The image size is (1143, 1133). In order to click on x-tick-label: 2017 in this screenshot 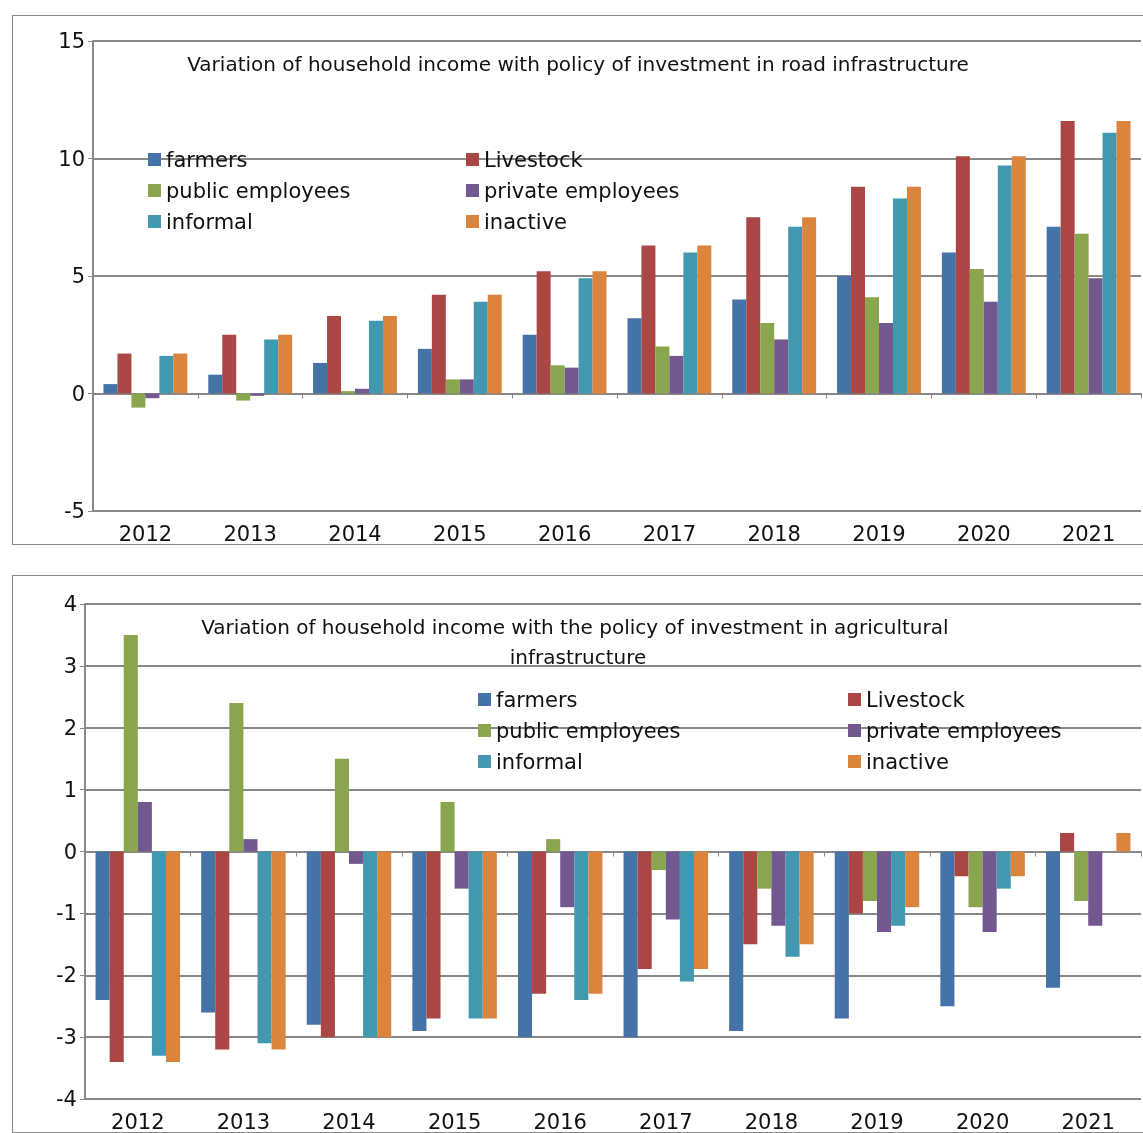, I will do `click(666, 1121)`.